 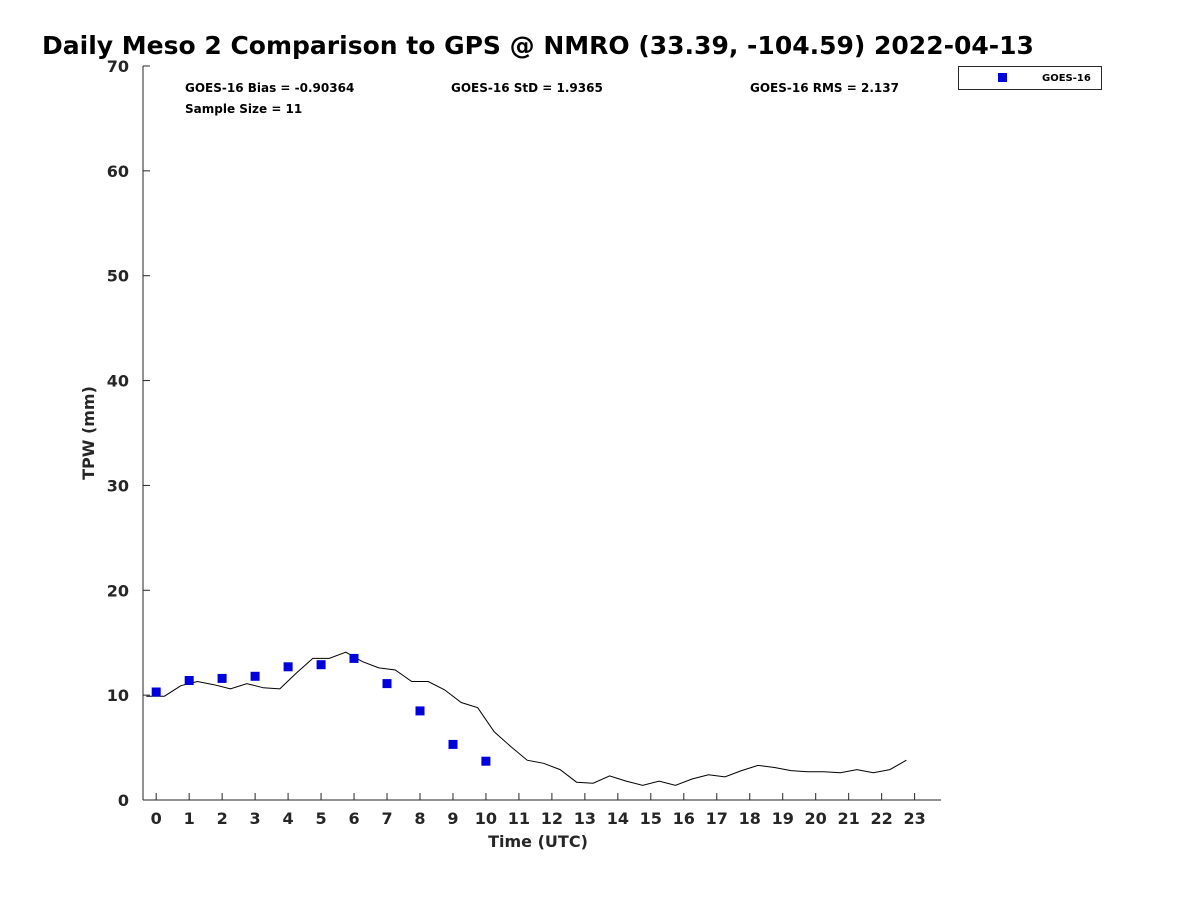 I want to click on x-tick-label: 14, so click(x=618, y=818).